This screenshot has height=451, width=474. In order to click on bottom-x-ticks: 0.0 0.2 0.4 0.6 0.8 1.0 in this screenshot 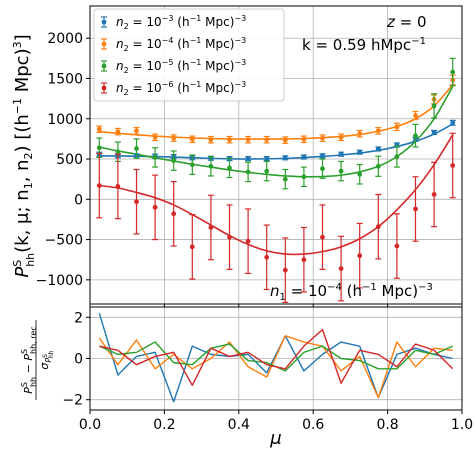, I will do `click(276, 421)`.